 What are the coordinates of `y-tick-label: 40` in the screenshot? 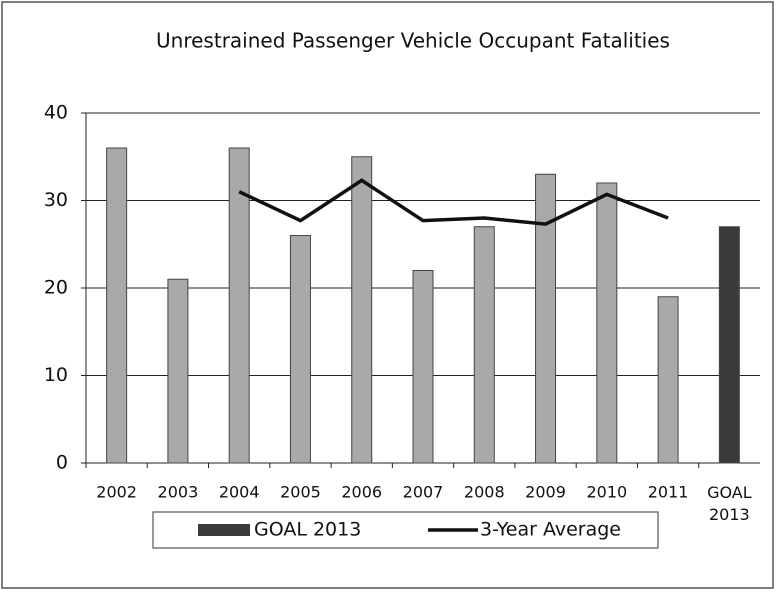 It's located at (56, 113).